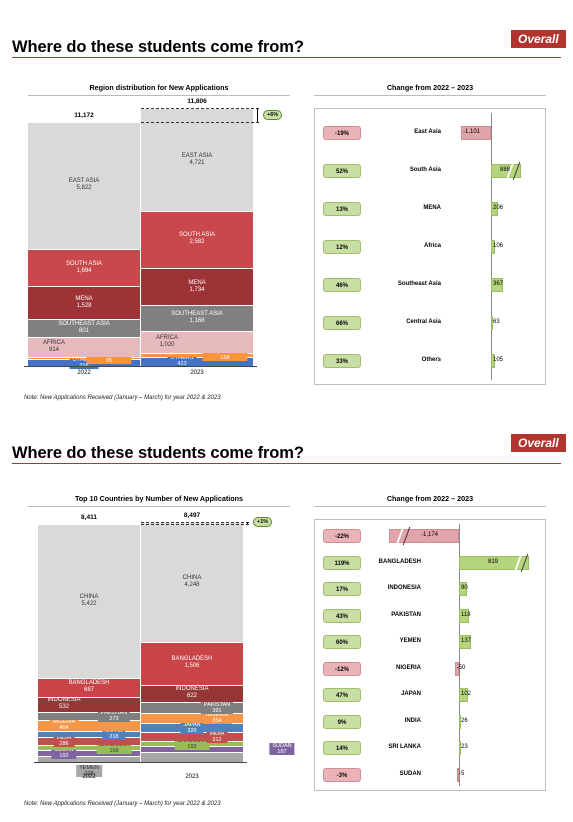 The height and width of the screenshot is (822, 573). What do you see at coordinates (109, 361) in the screenshot?
I see `stack-label-value: 95` at bounding box center [109, 361].